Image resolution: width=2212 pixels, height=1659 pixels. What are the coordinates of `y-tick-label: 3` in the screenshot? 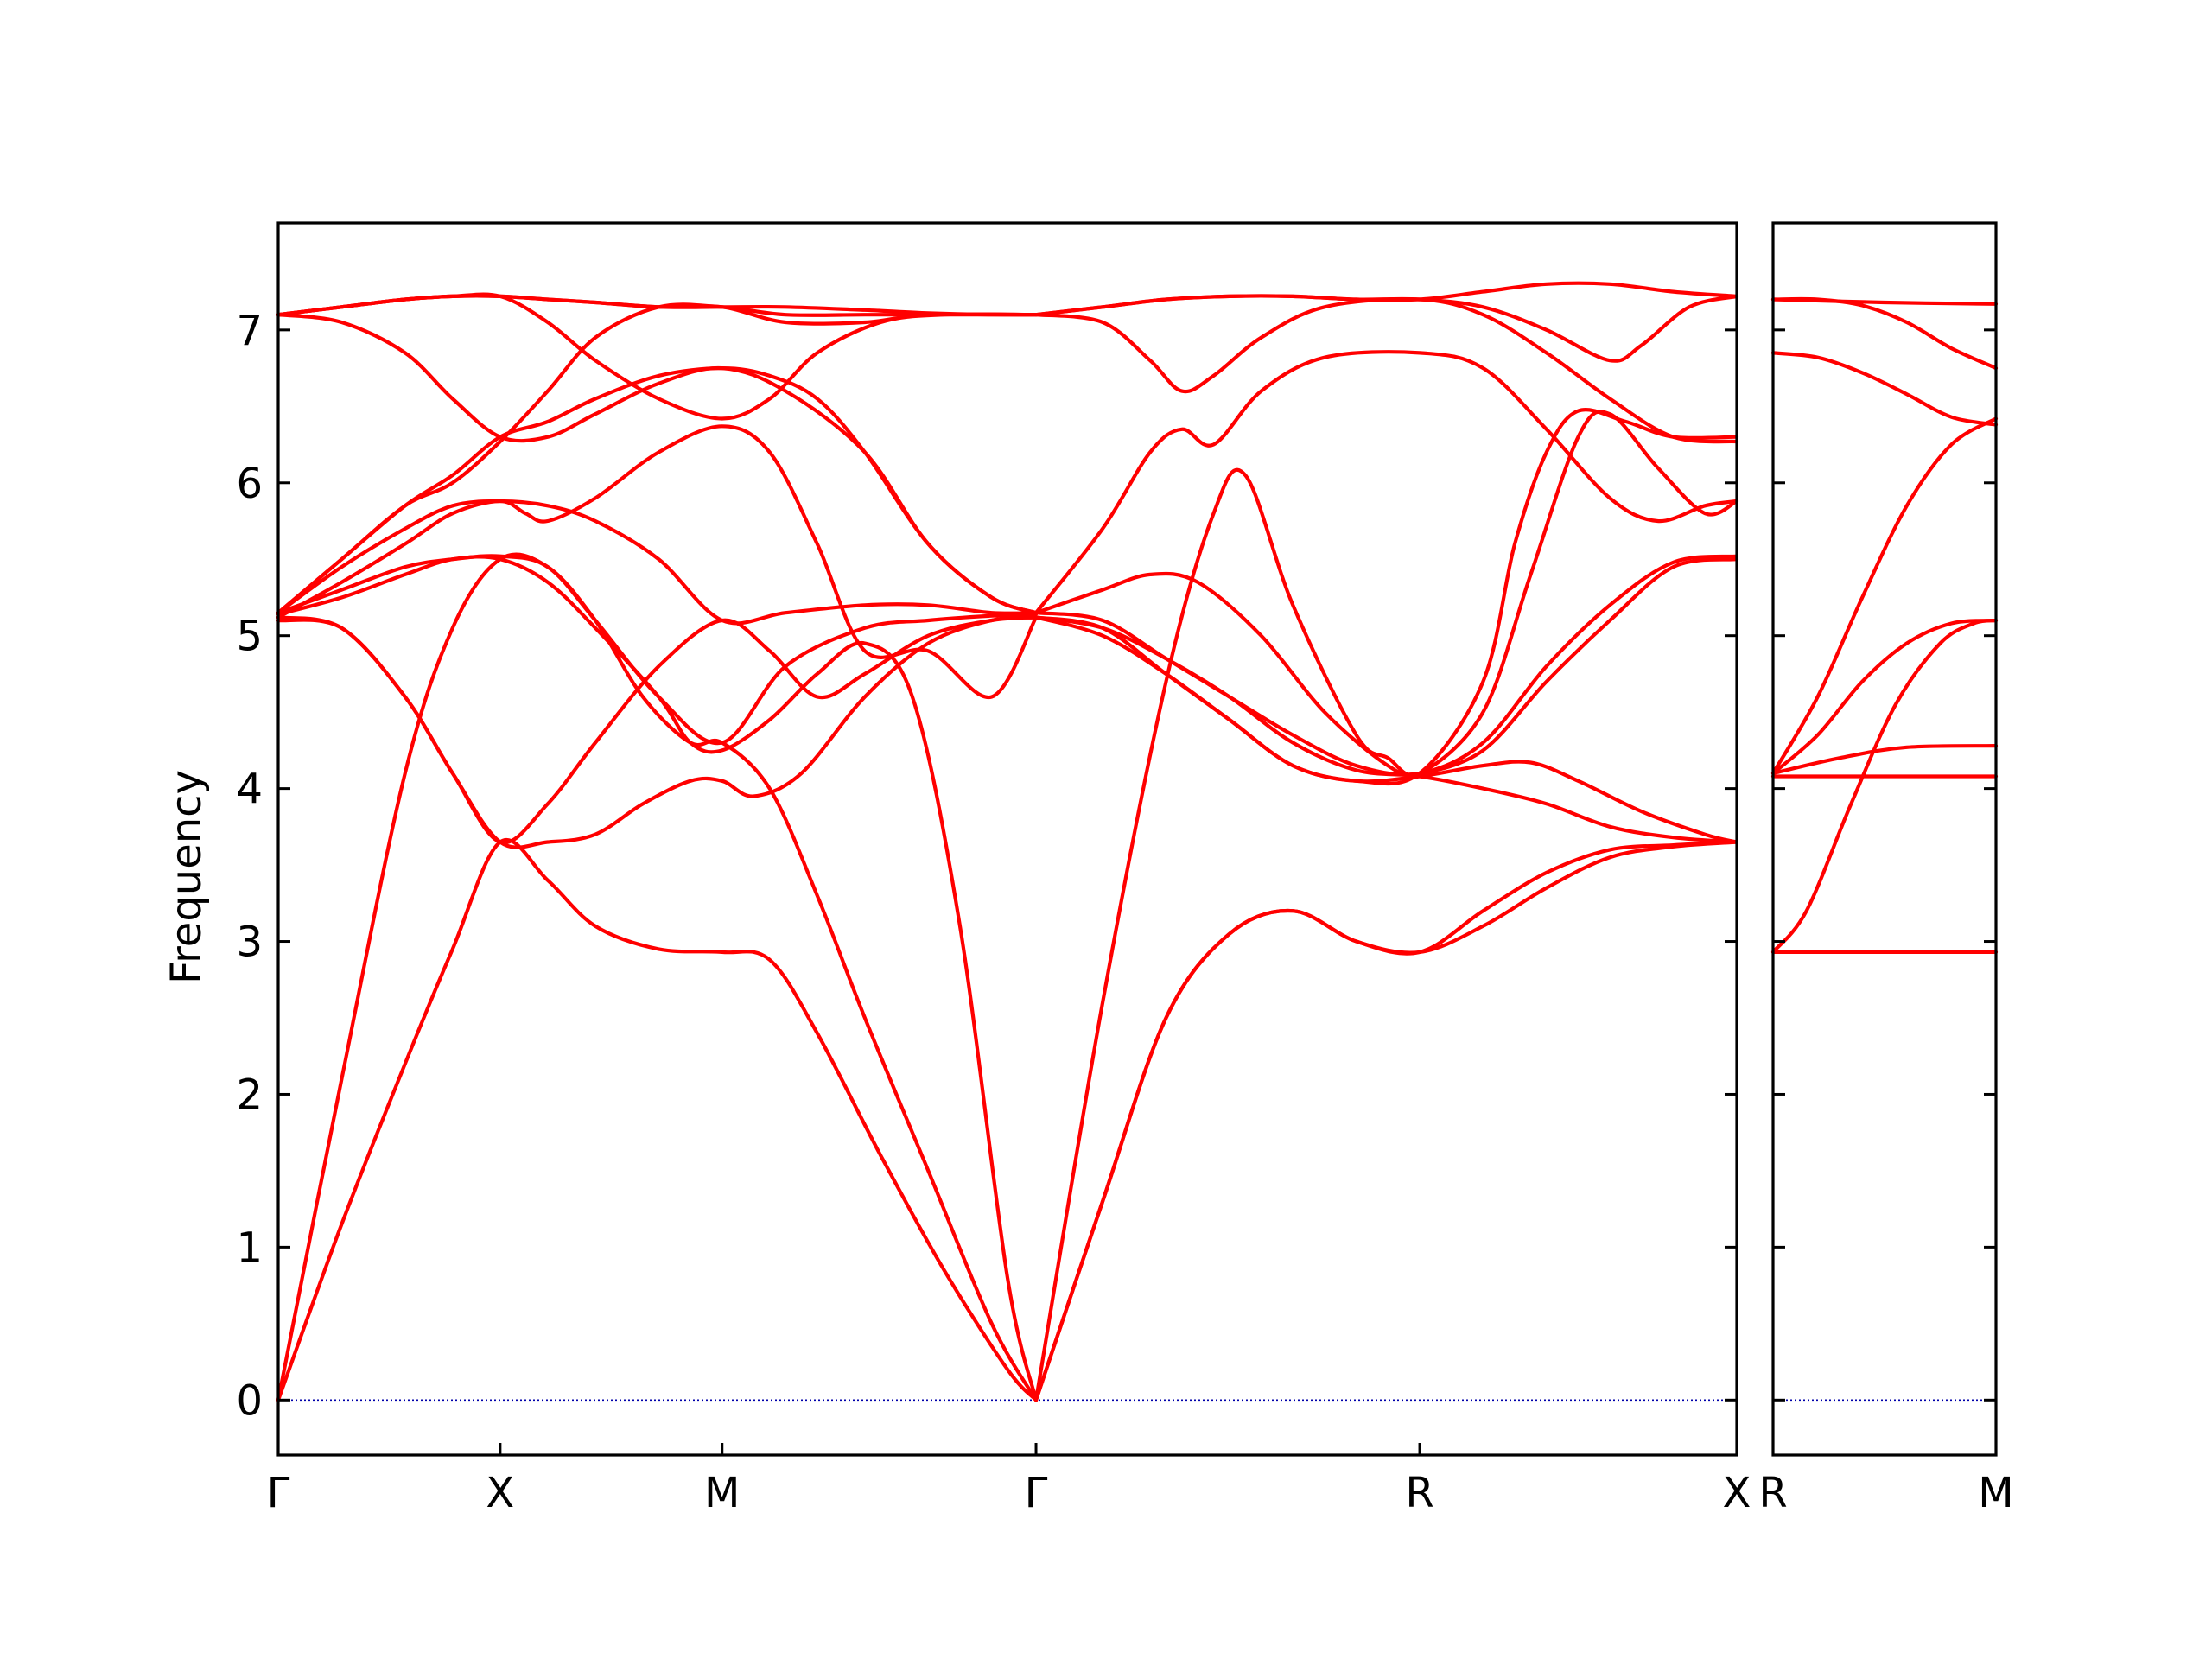 It's located at (249, 942).